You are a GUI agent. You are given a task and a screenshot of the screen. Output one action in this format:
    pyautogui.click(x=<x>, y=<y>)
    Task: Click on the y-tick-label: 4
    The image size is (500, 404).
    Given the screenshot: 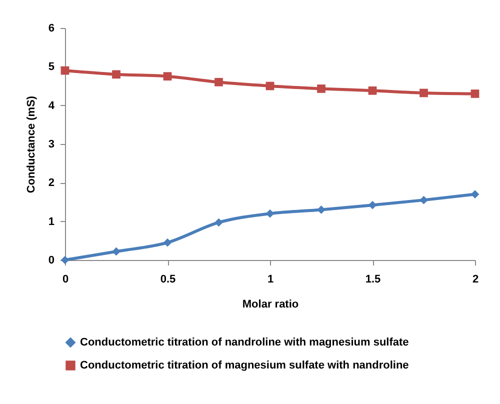 What is the action you would take?
    pyautogui.click(x=52, y=106)
    